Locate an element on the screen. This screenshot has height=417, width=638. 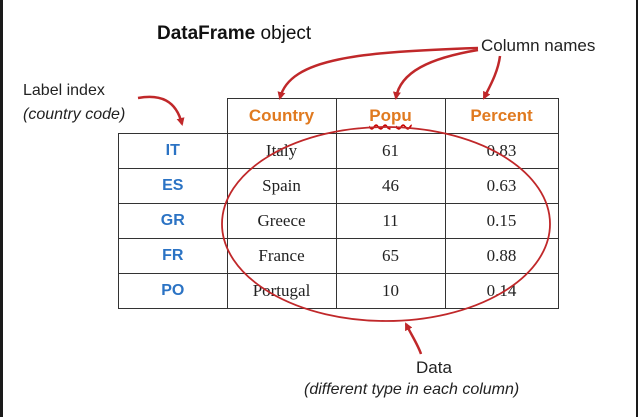
row-index-label: PO is located at coordinates (173, 291).